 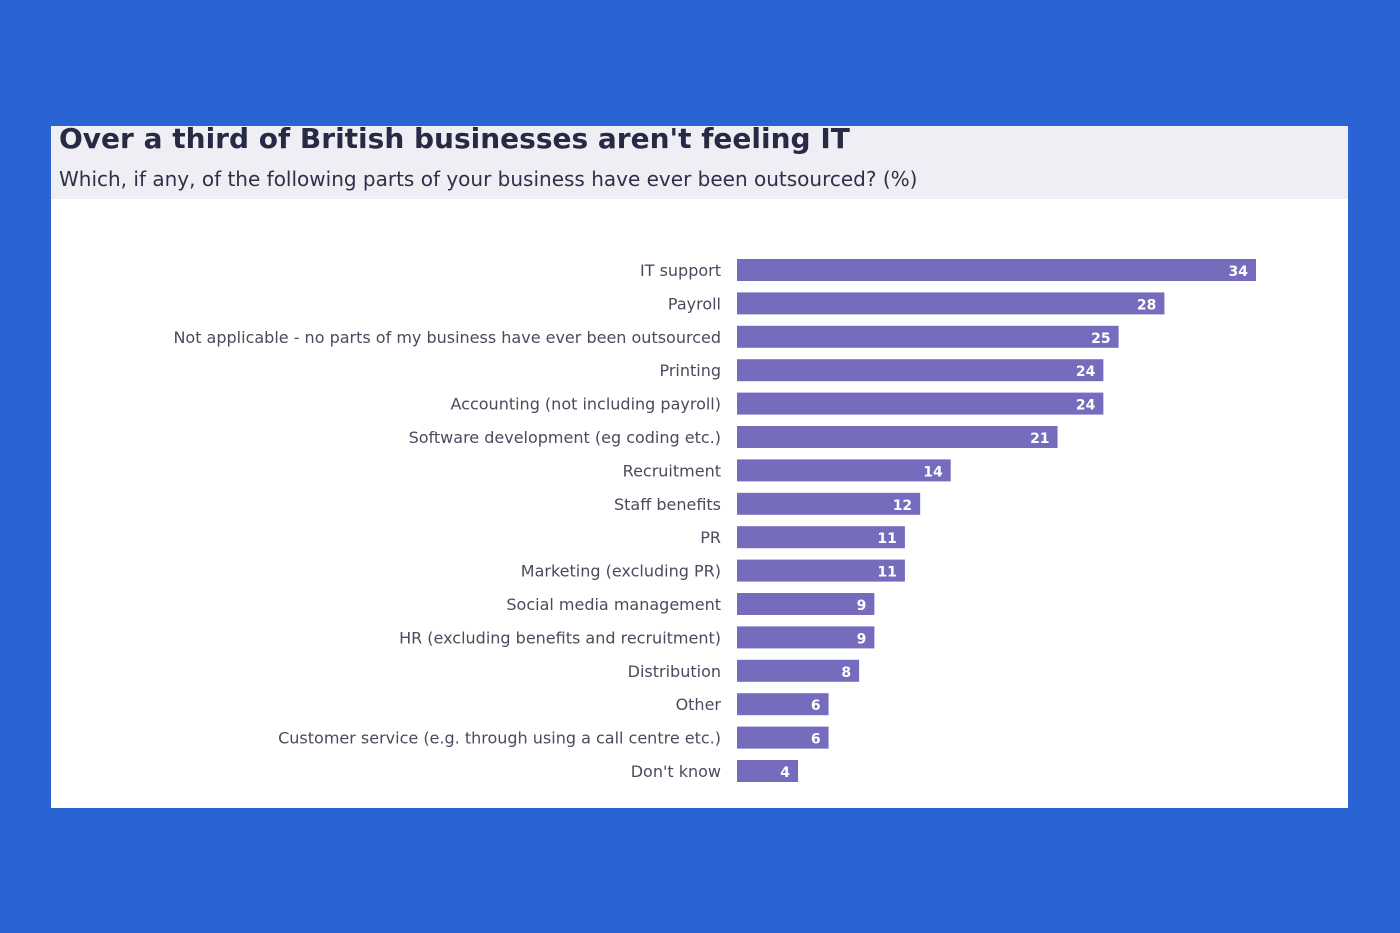 I want to click on category-label: Other, so click(x=699, y=704).